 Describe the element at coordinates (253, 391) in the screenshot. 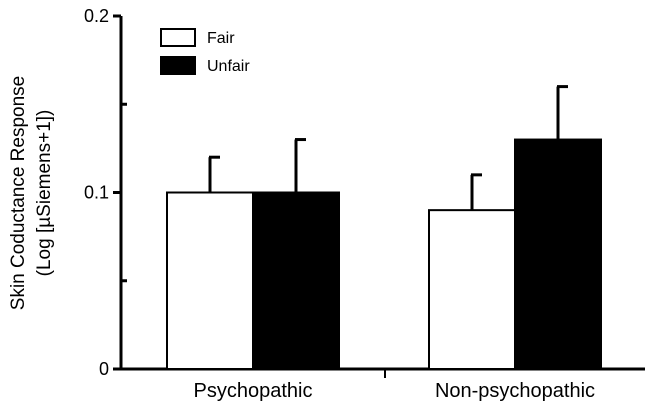

I see `x-category-label: Psychopathic` at that location.